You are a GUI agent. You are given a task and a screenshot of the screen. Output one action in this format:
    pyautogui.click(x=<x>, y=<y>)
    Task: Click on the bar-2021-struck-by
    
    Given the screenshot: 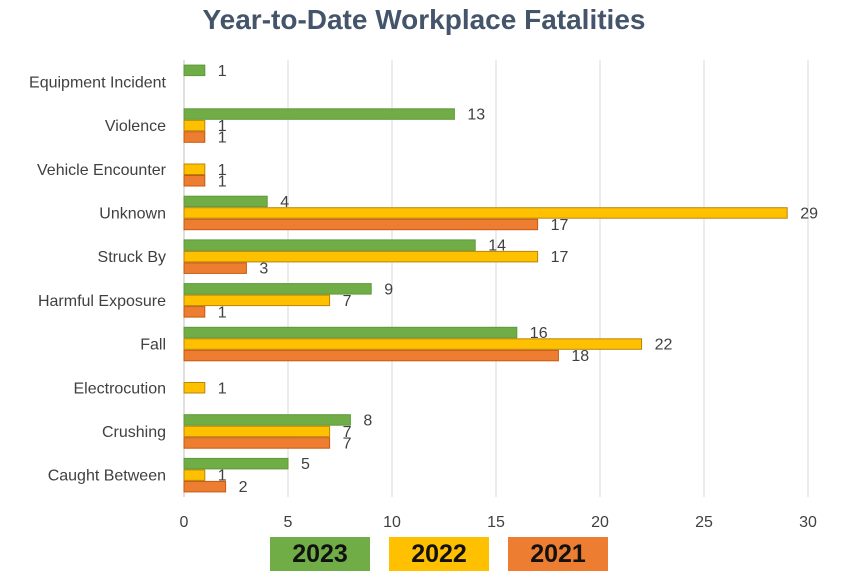 What is the action you would take?
    pyautogui.click(x=215, y=268)
    